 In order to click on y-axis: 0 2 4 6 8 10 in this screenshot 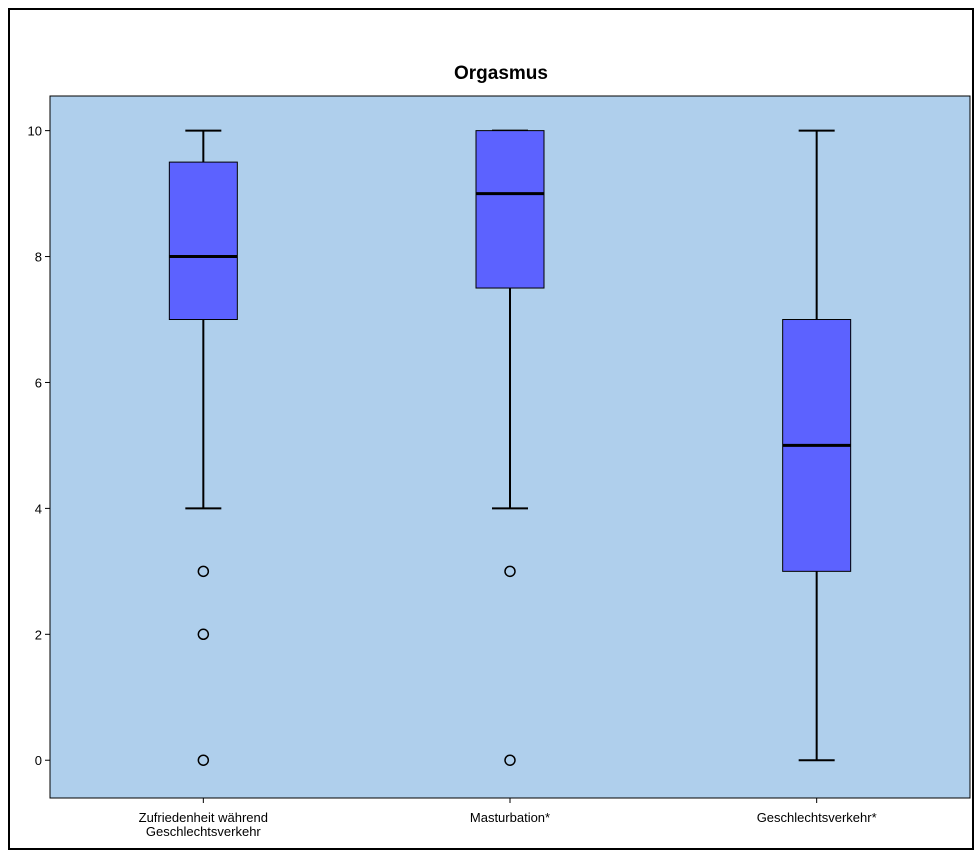, I will do `click(39, 446)`.